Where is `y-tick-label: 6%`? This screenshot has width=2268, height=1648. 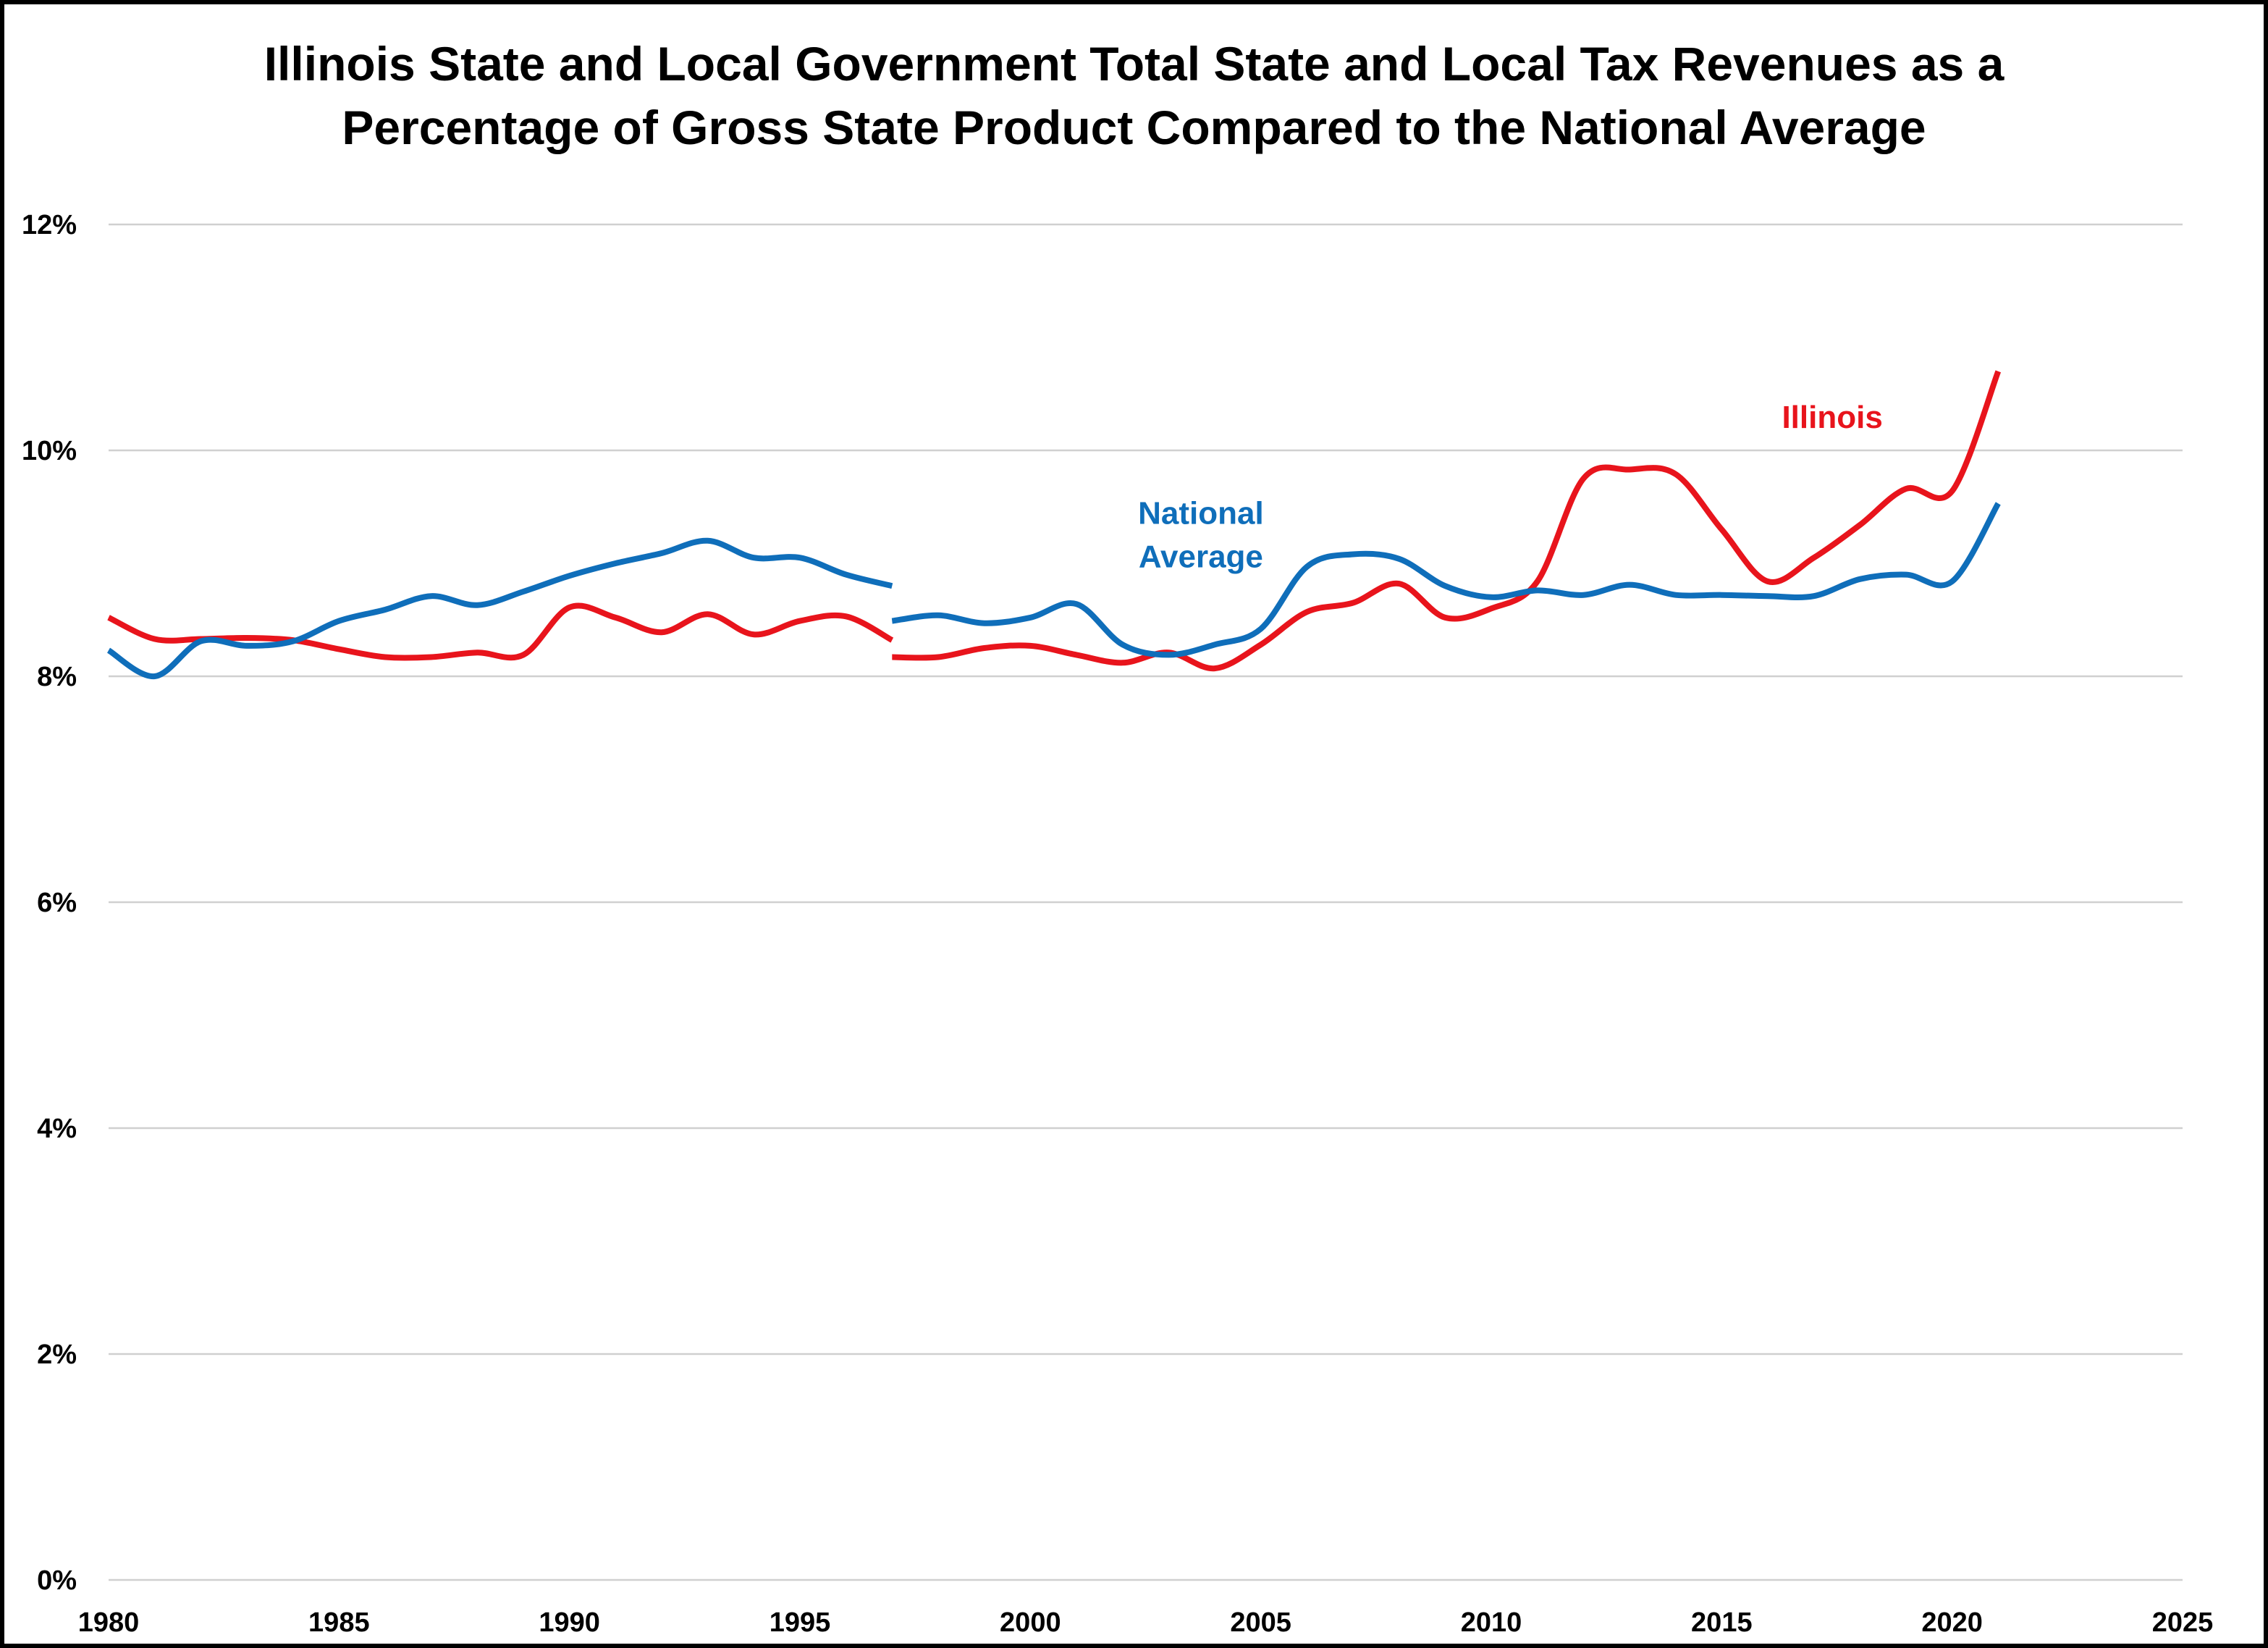
y-tick-label: 6% is located at coordinates (57, 903).